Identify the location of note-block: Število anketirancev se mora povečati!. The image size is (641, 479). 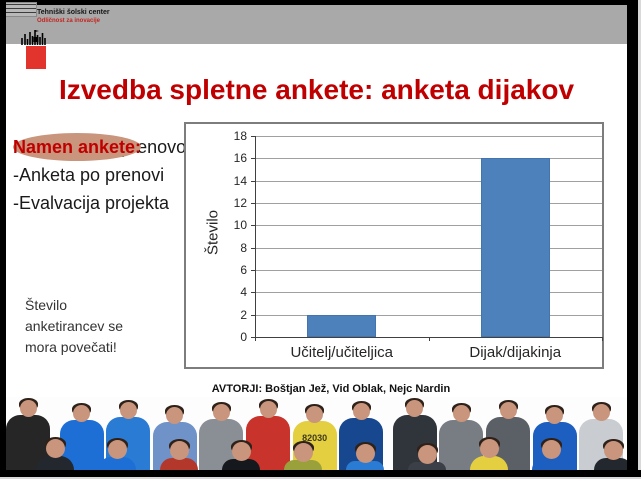
(100, 326).